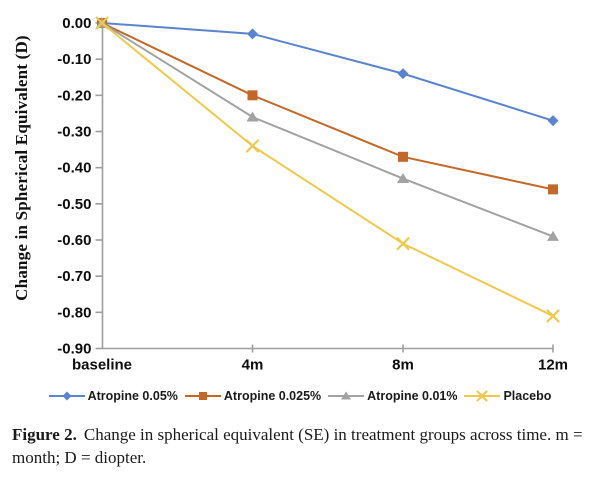 The width and height of the screenshot is (600, 480). I want to click on legend-label: Placebo, so click(527, 396).